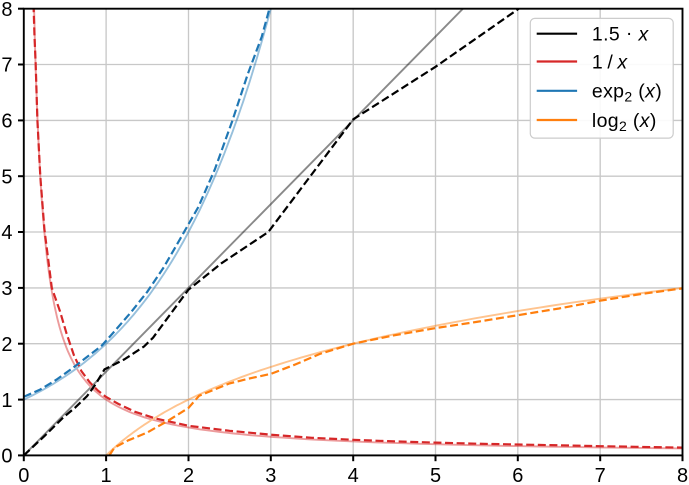 This screenshot has height=485, width=689. What do you see at coordinates (621, 34) in the screenshot?
I see `svg-text: 1.5 · x` at bounding box center [621, 34].